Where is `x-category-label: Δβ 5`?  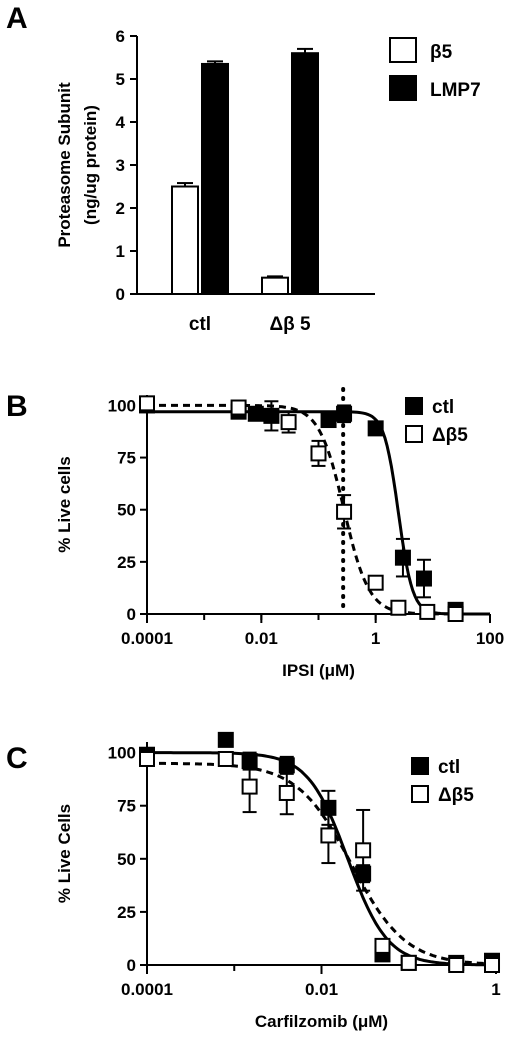 x-category-label: Δβ 5 is located at coordinates (290, 324).